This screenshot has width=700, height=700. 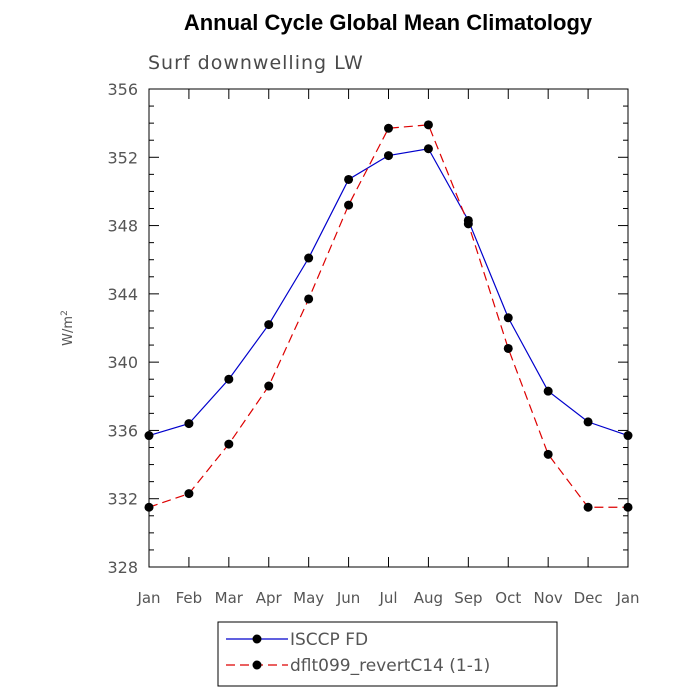 I want to click on y-tick-label: 356, so click(x=122, y=89).